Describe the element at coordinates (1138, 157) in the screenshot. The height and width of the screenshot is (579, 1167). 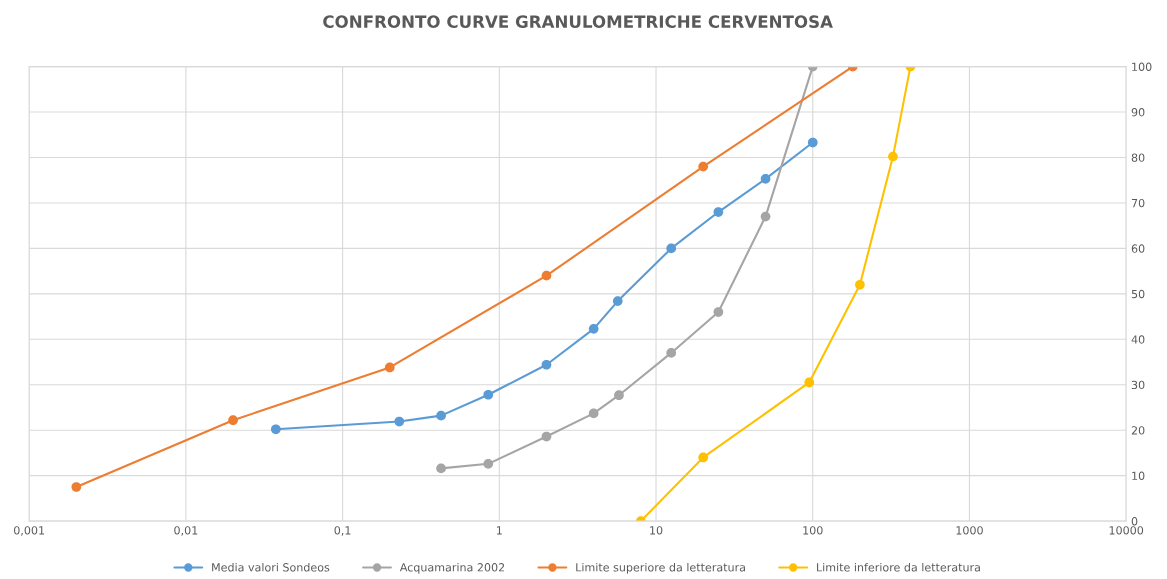
I see `y-tick-label: 80` at that location.